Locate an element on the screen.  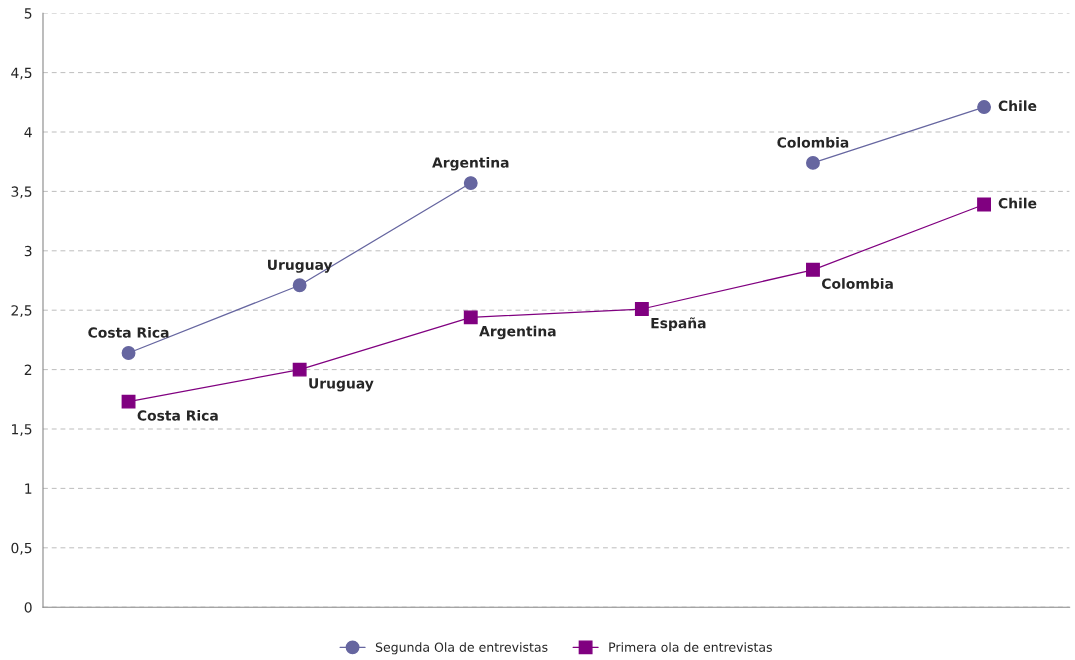
y-tick-label: 1,5 is located at coordinates (22, 430).